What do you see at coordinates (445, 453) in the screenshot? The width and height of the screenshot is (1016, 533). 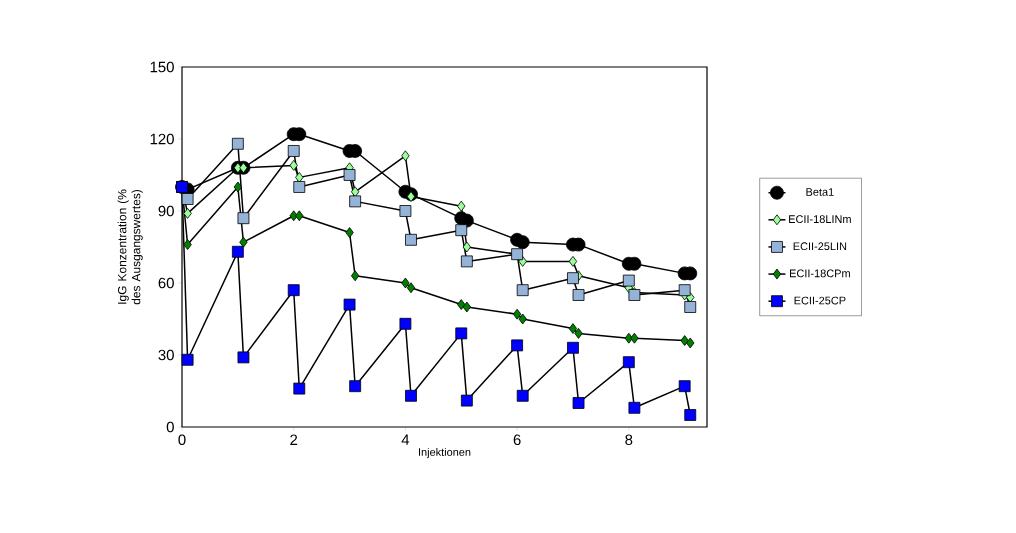 I see `x-axis-title: Injektionen` at bounding box center [445, 453].